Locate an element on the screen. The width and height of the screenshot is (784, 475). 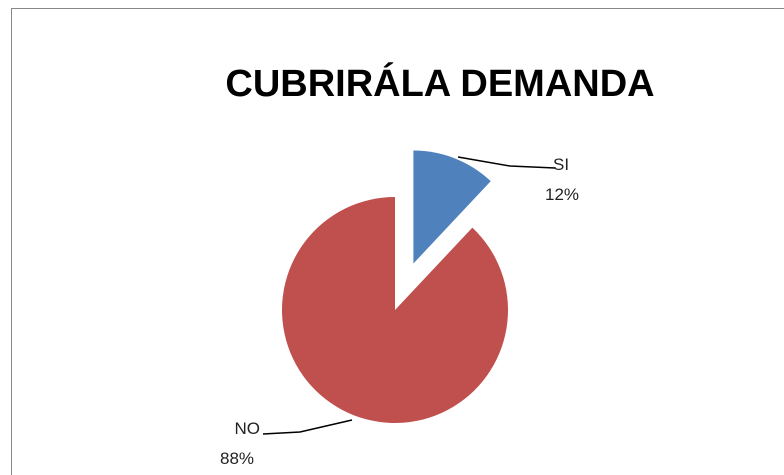
data-label-value: 12% is located at coordinates (562, 194).